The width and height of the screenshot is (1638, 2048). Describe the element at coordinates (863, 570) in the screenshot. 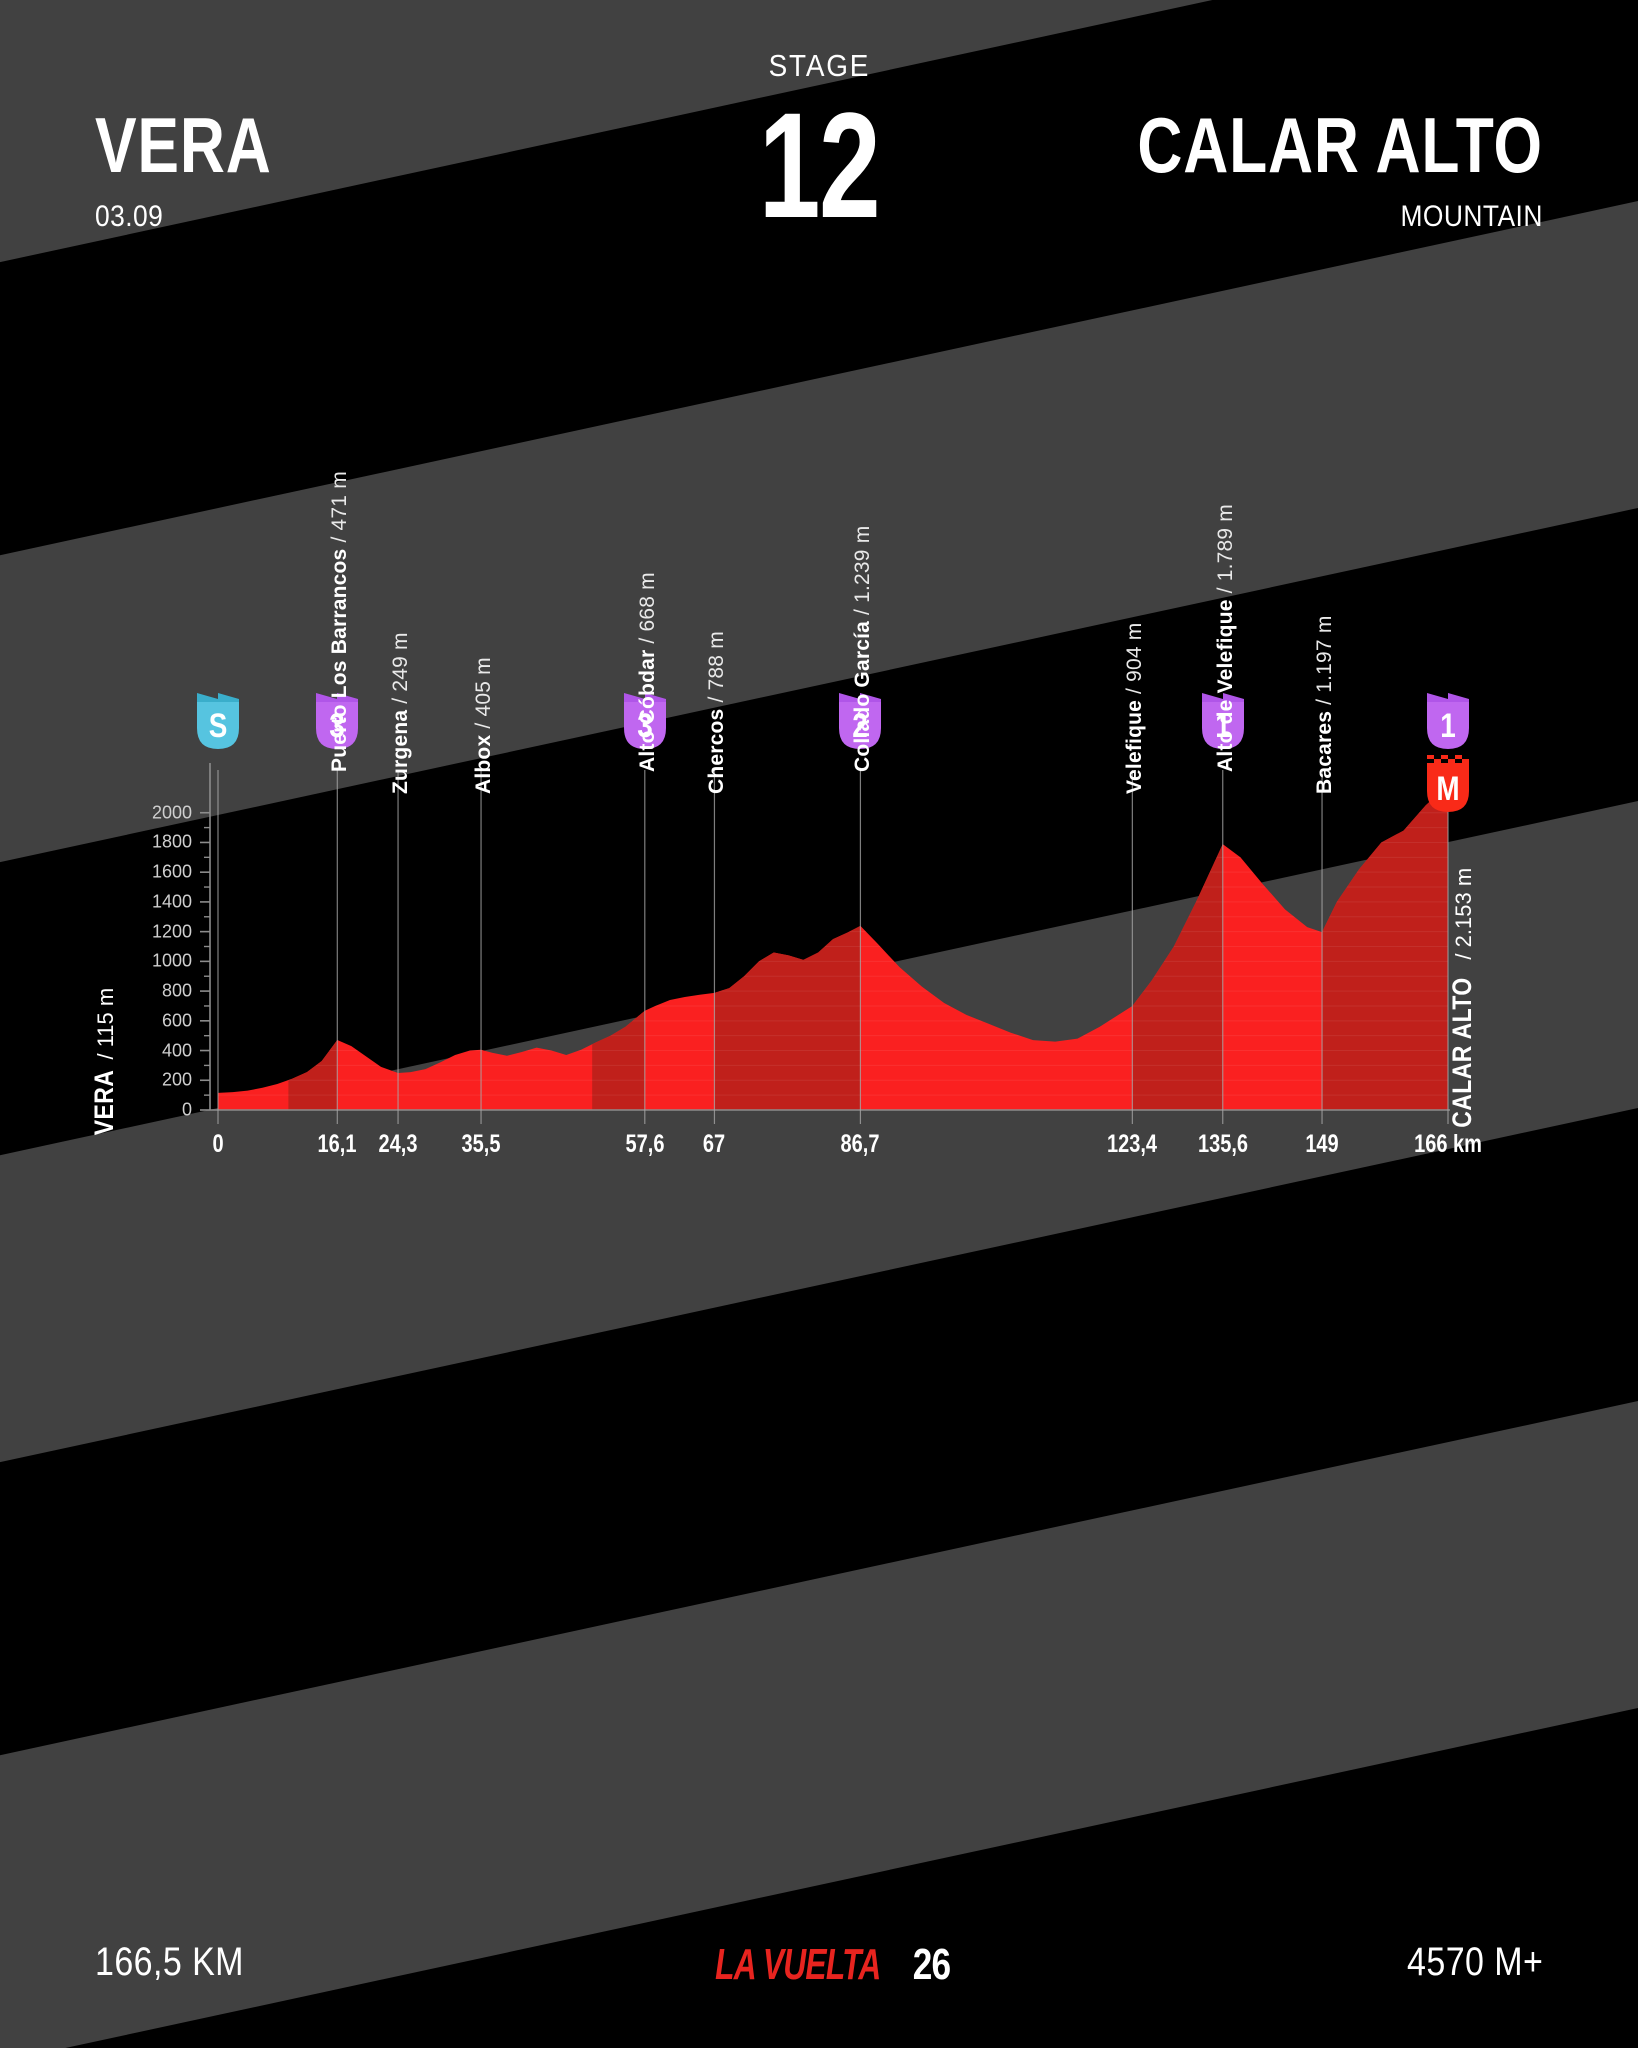

I see `marker-altitude: / 1.239 m` at that location.